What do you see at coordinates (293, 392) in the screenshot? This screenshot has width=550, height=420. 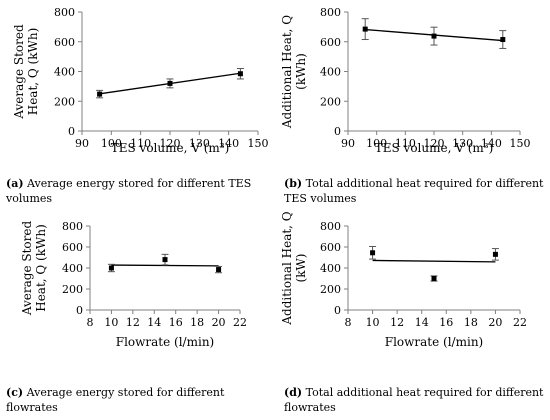 I see `caption-d-letter: (d)` at bounding box center [293, 392].